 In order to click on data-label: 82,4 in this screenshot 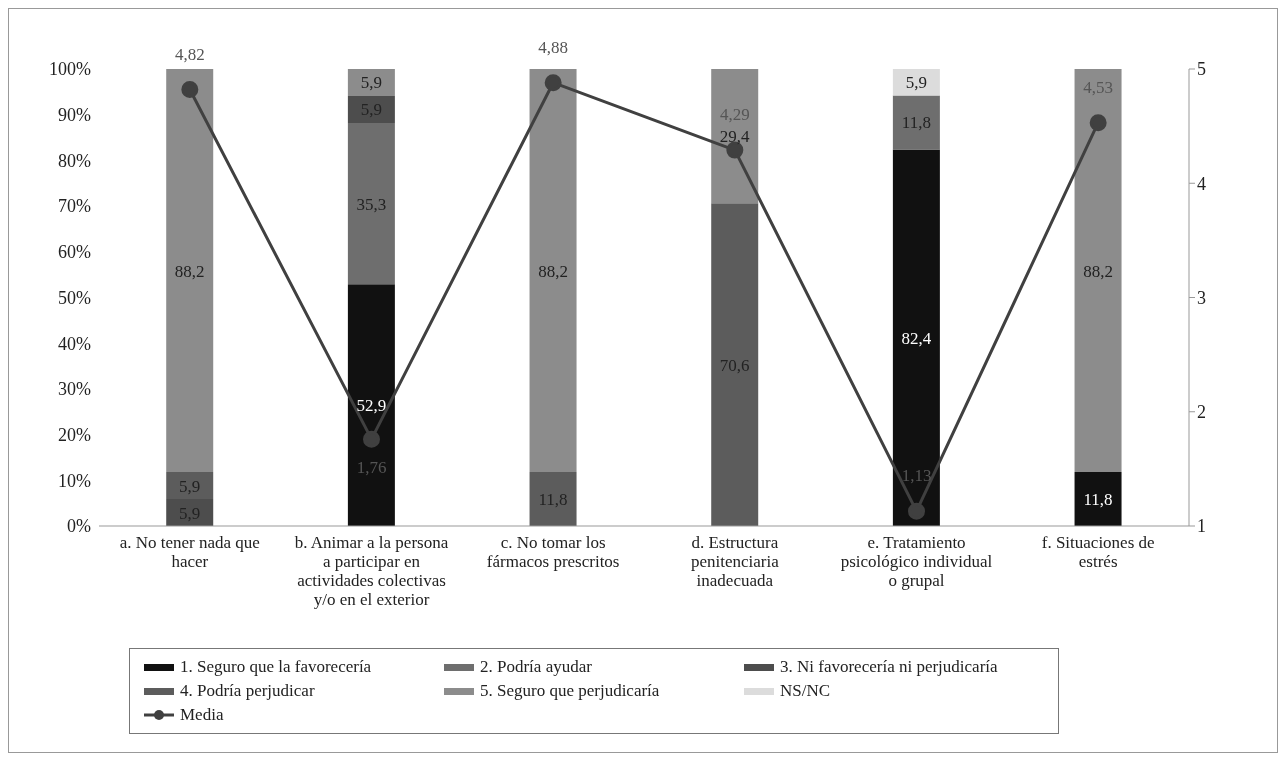, I will do `click(916, 338)`.